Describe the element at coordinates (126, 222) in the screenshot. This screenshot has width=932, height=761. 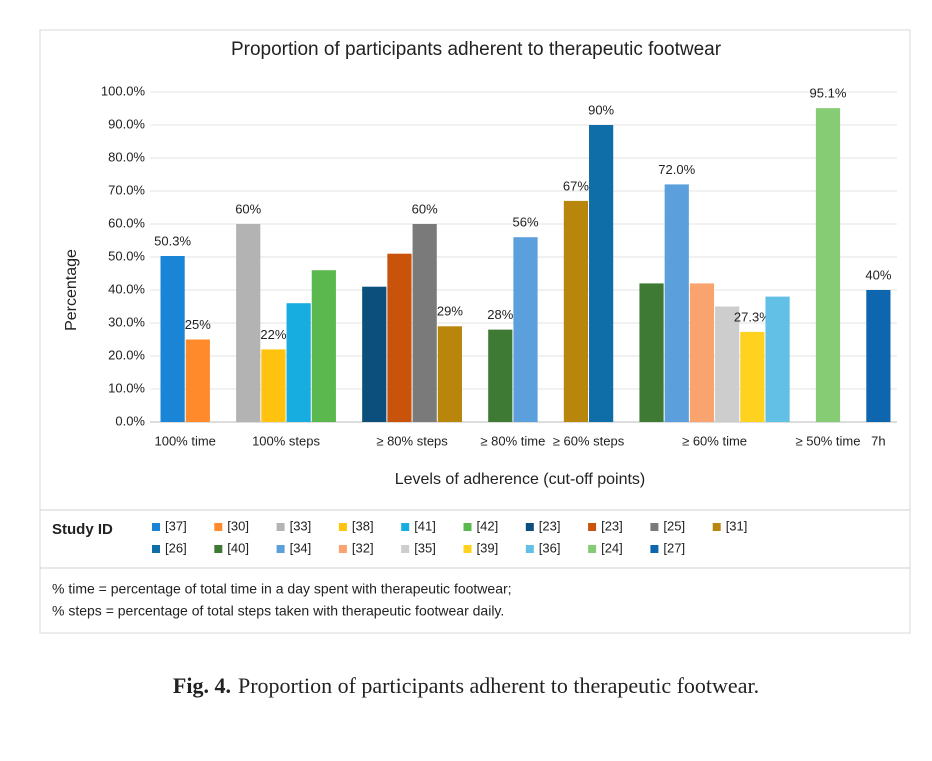
I see `y-tick-label: 60.0%` at that location.